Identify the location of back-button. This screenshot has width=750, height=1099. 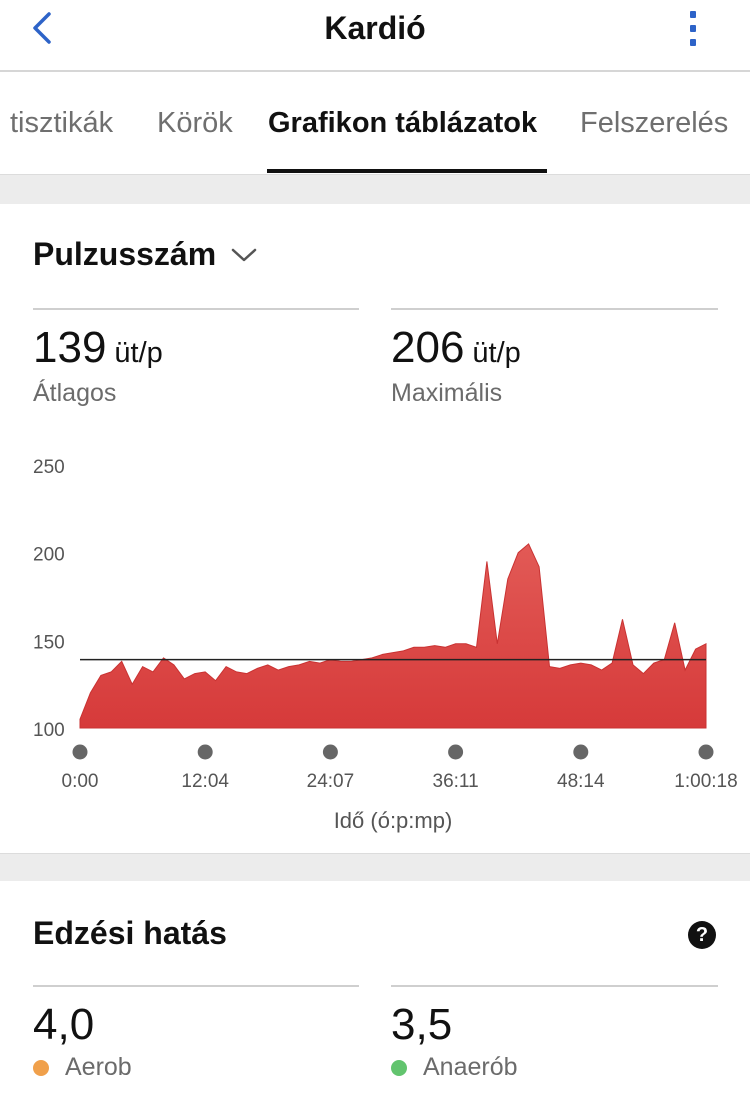
(42, 28).